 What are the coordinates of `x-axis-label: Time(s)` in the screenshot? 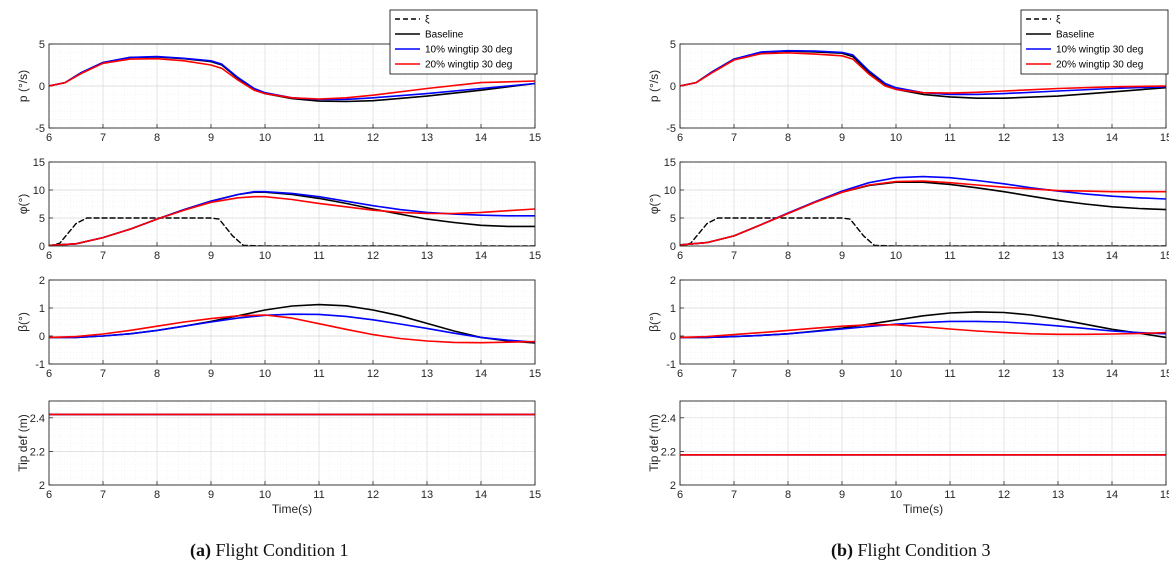 It's located at (923, 509).